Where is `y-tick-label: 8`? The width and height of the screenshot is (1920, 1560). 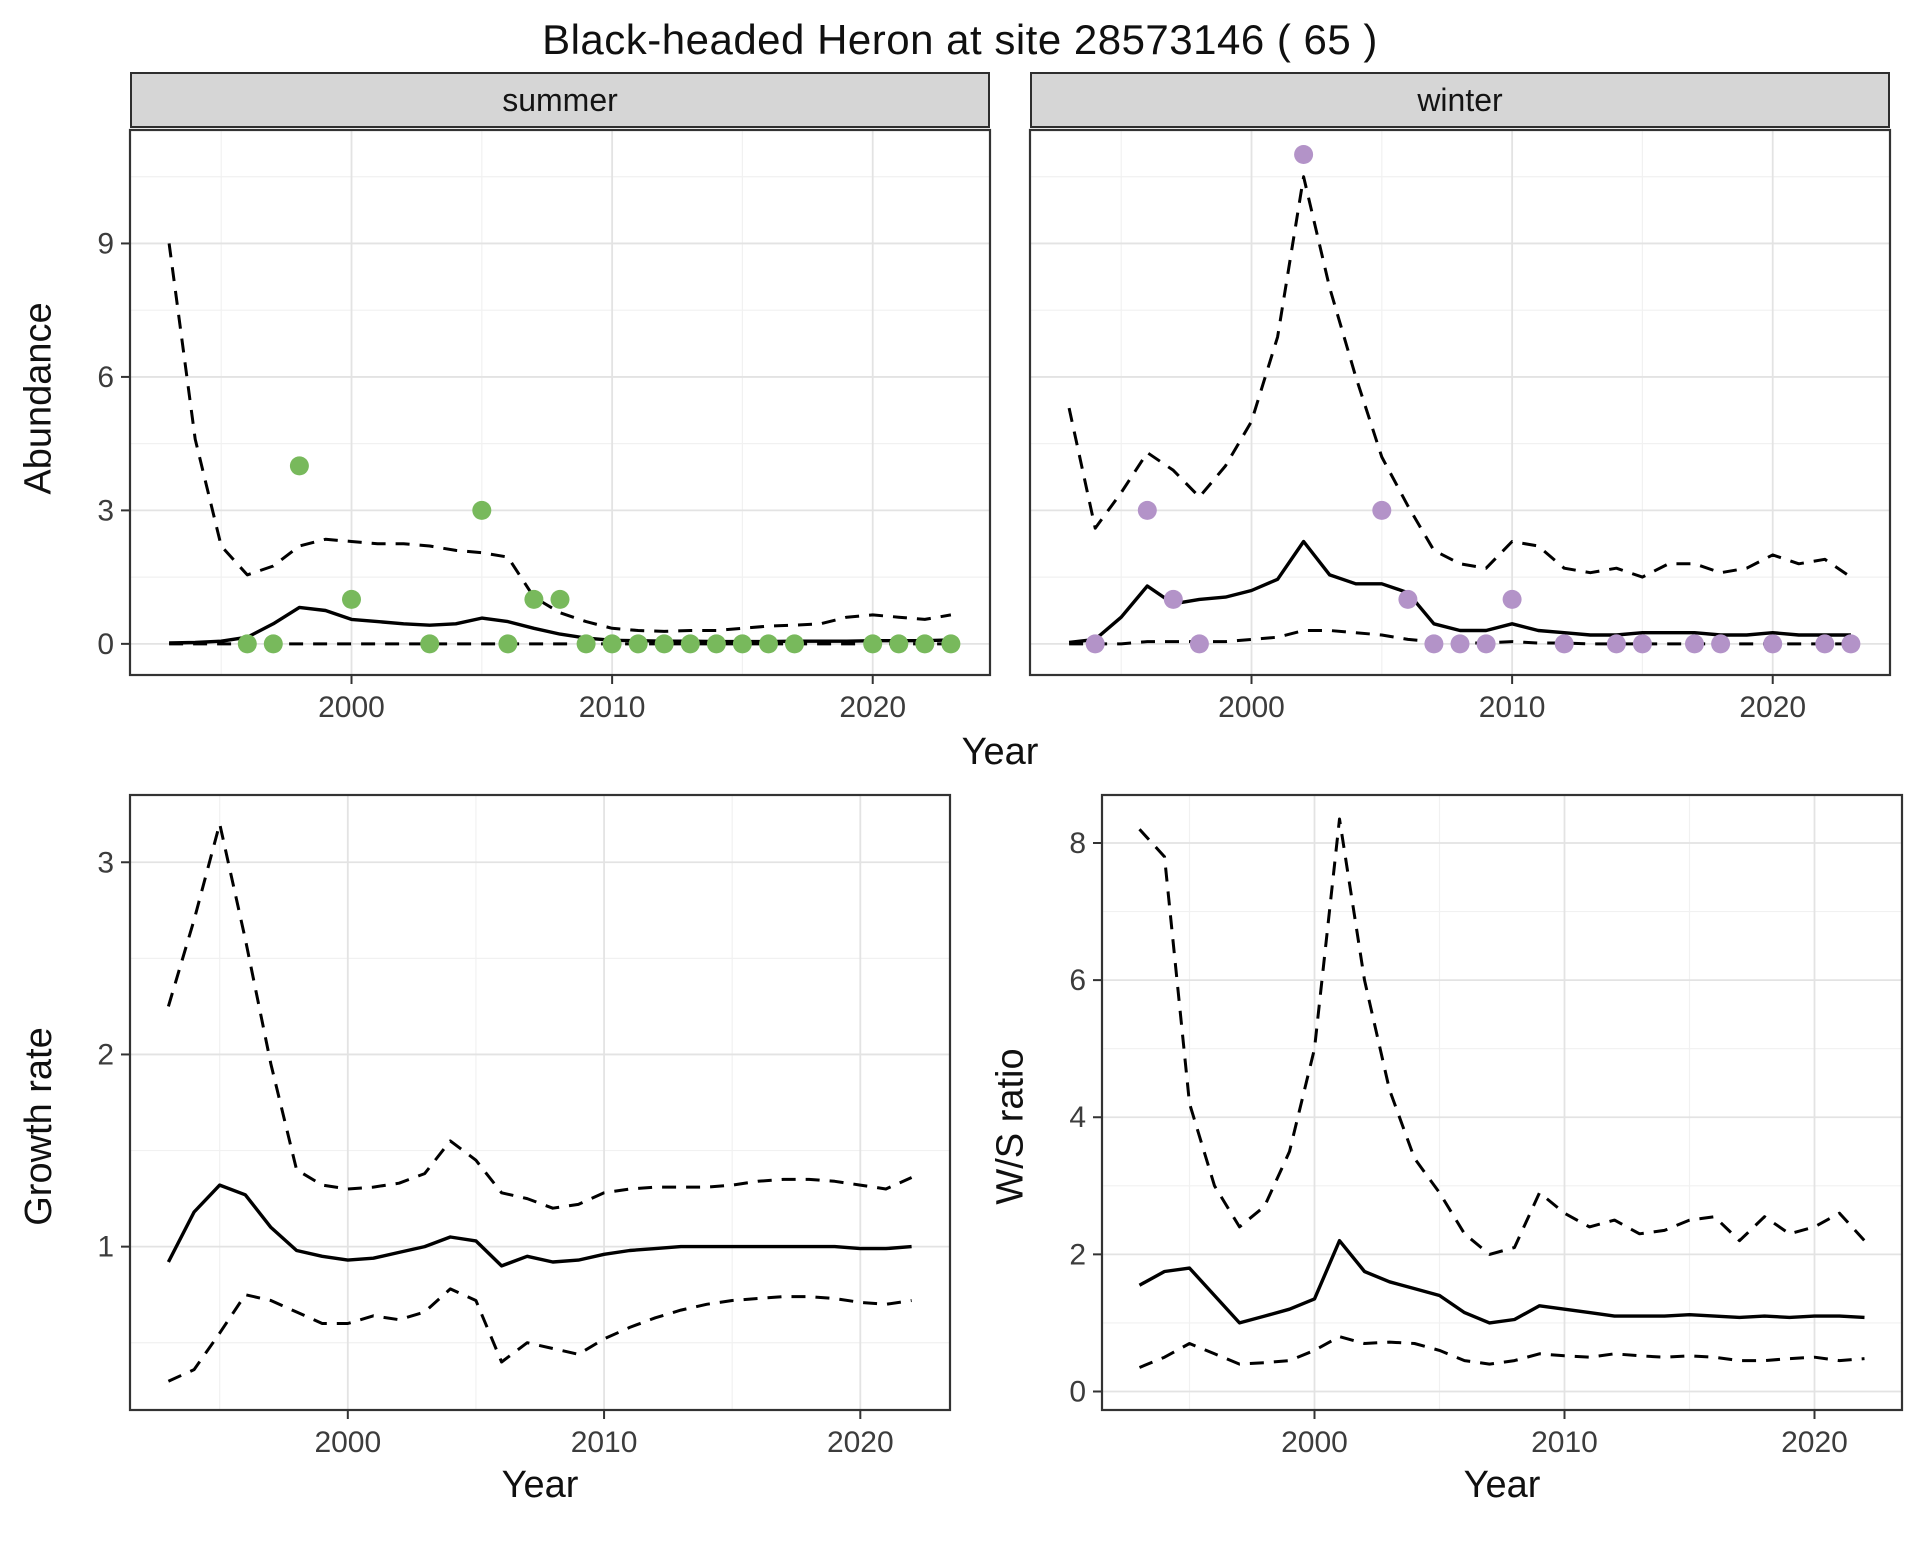
y-tick-label: 8 is located at coordinates (1077, 843).